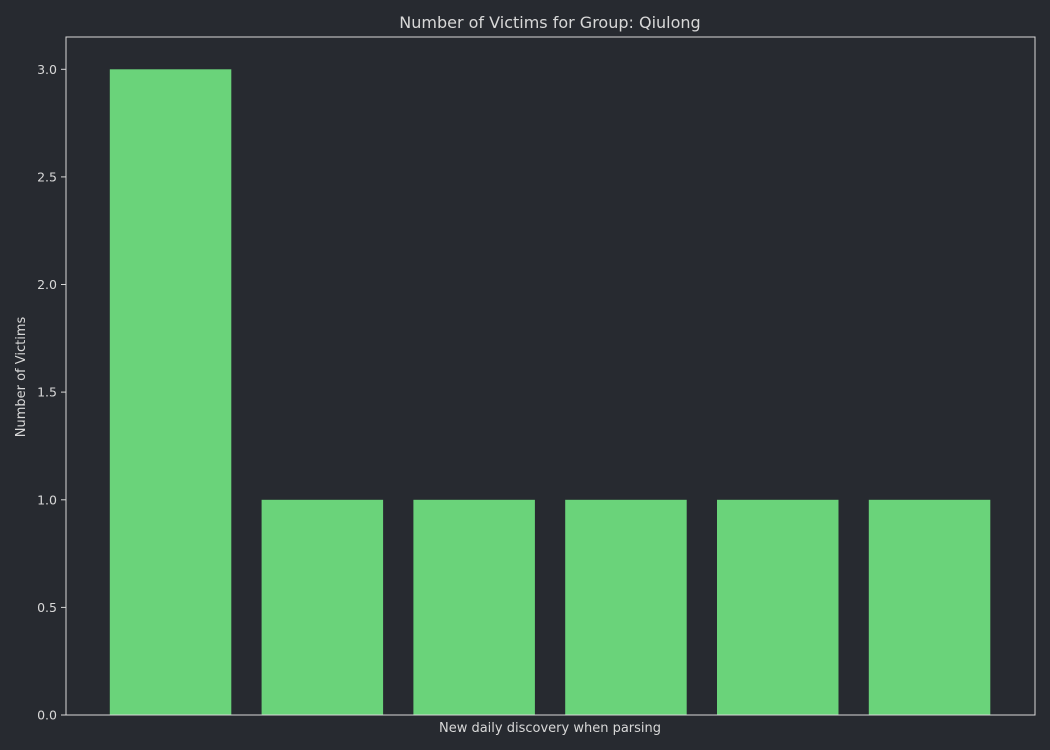  I want to click on y-tick-label: 2.5, so click(47, 176).